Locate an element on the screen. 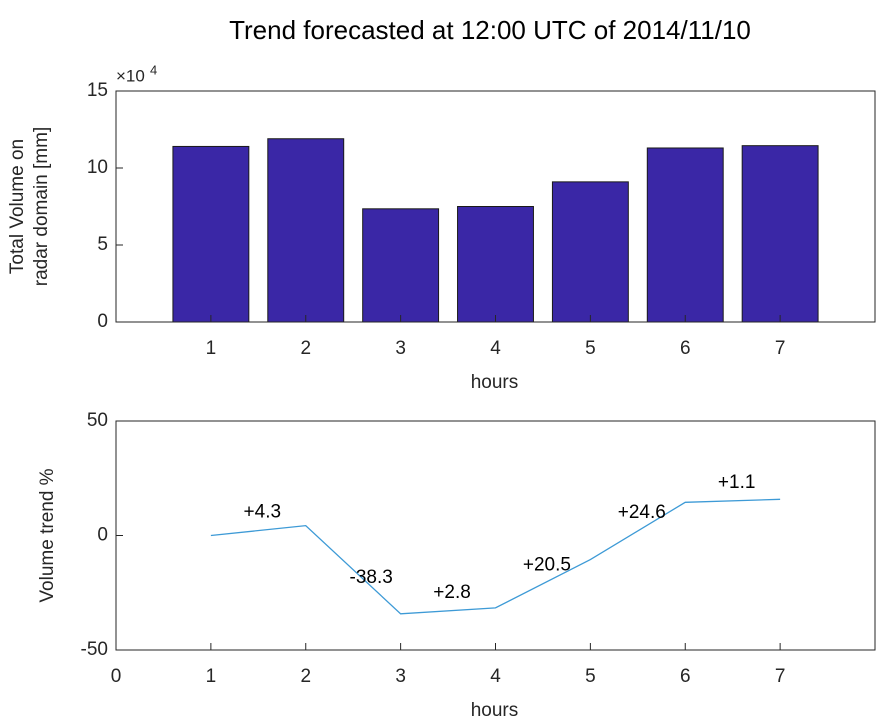  y-tick-label: -50 is located at coordinates (94, 649).